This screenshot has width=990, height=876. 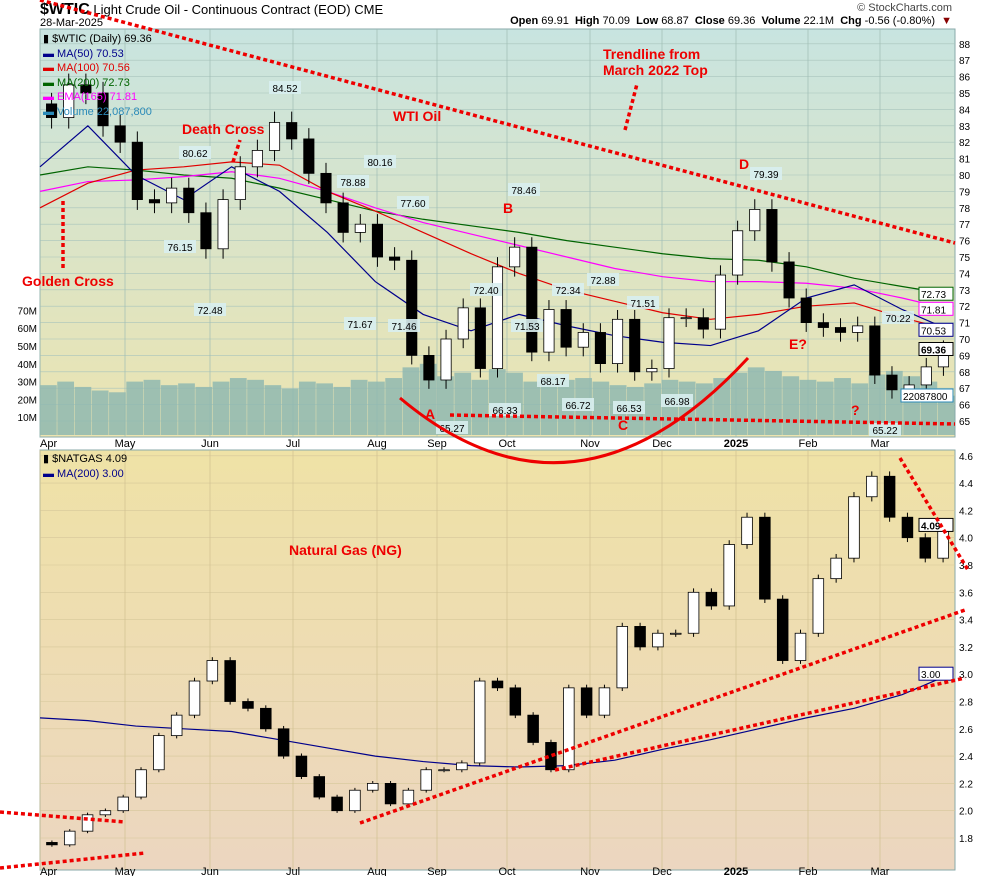 What do you see at coordinates (495, 240) in the screenshot?
I see `ema165-line` at bounding box center [495, 240].